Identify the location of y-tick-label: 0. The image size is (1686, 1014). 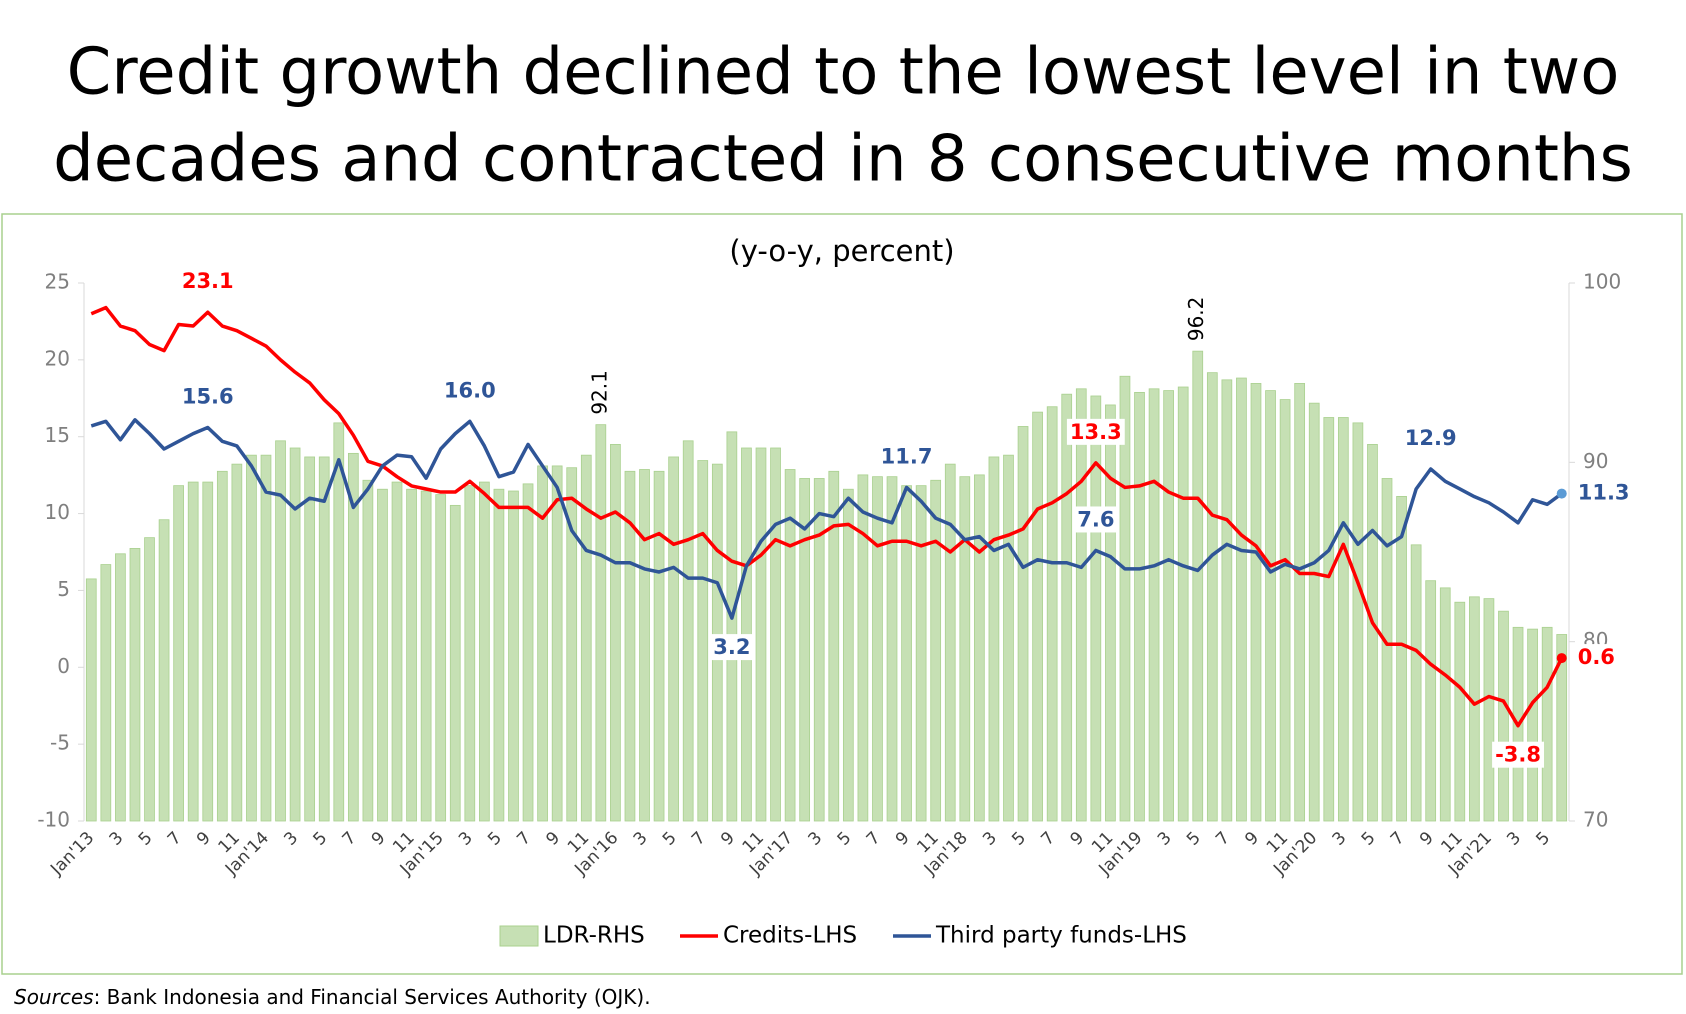
(63, 666).